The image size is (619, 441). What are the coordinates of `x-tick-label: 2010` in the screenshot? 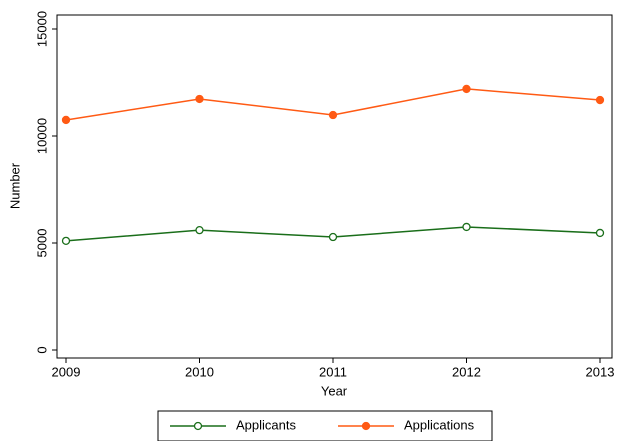 It's located at (199, 371).